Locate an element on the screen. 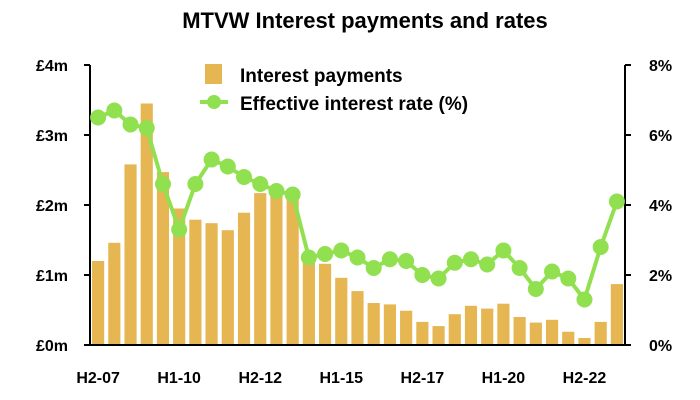 The height and width of the screenshot is (400, 700). x-tick-label: H1-15 is located at coordinates (341, 378).